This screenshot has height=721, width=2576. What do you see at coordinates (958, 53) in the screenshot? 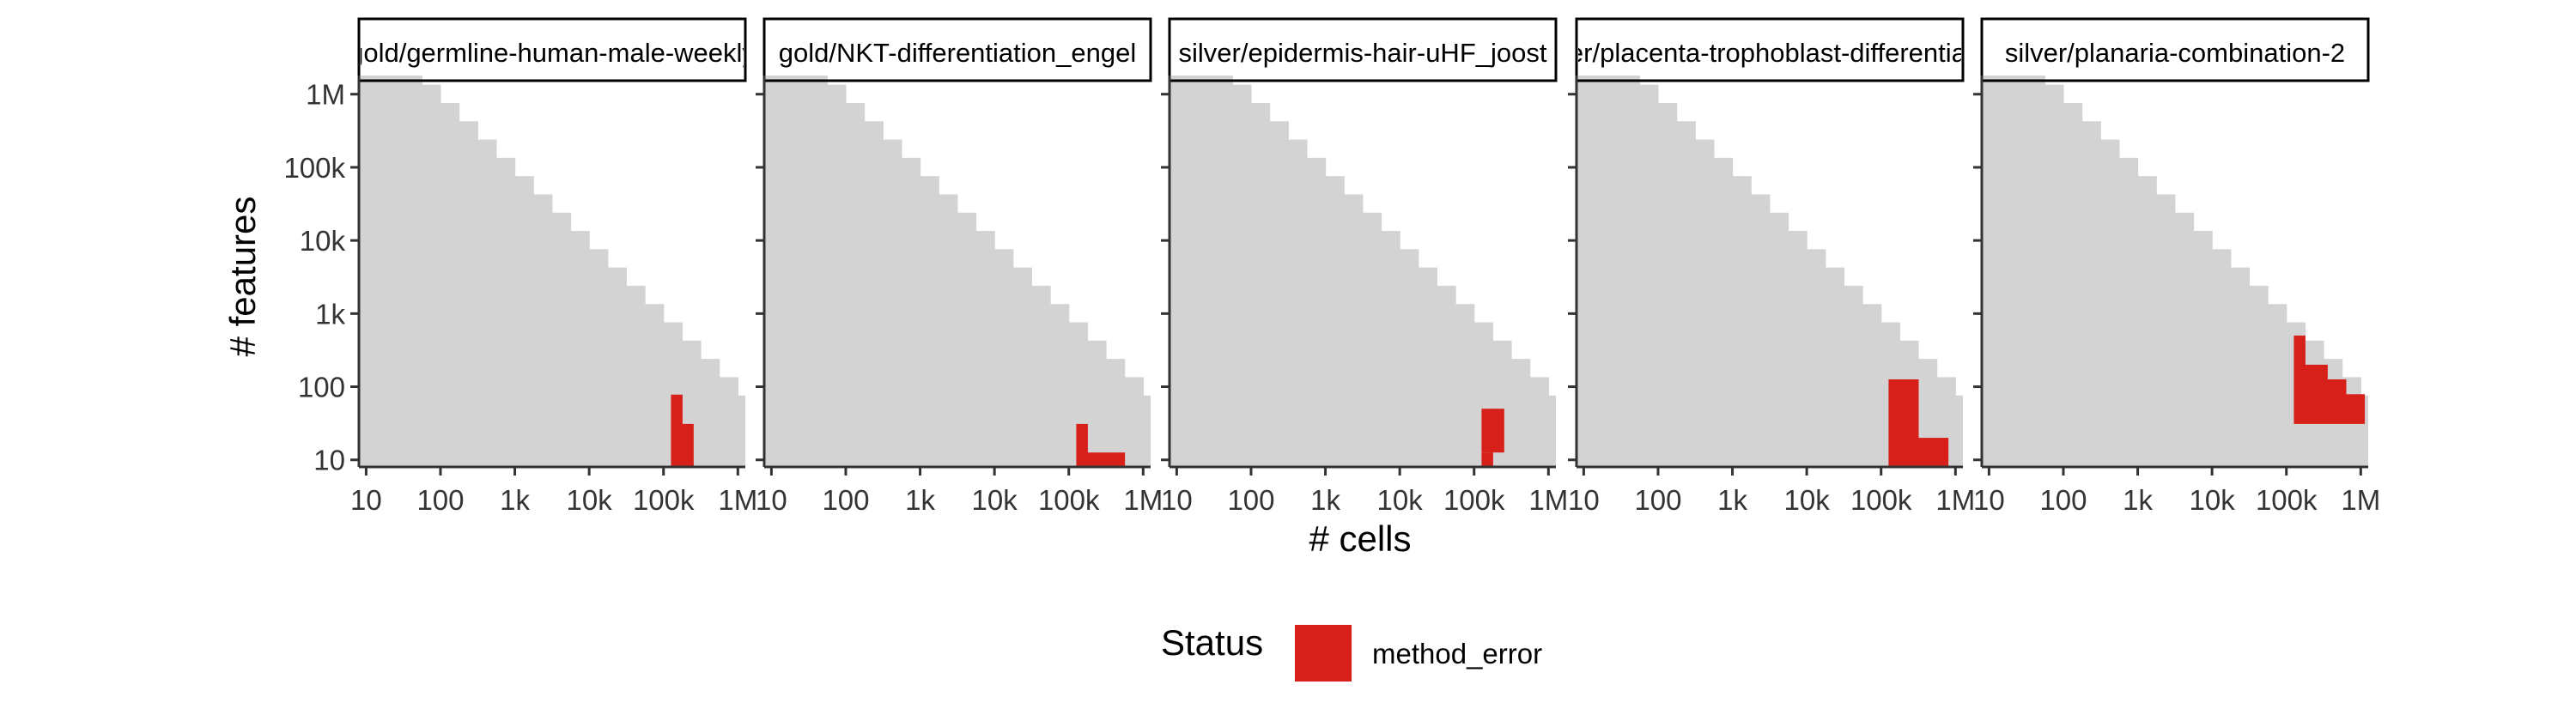
I see `facet-strip-label: gold/NKT-differentiation_engel` at bounding box center [958, 53].